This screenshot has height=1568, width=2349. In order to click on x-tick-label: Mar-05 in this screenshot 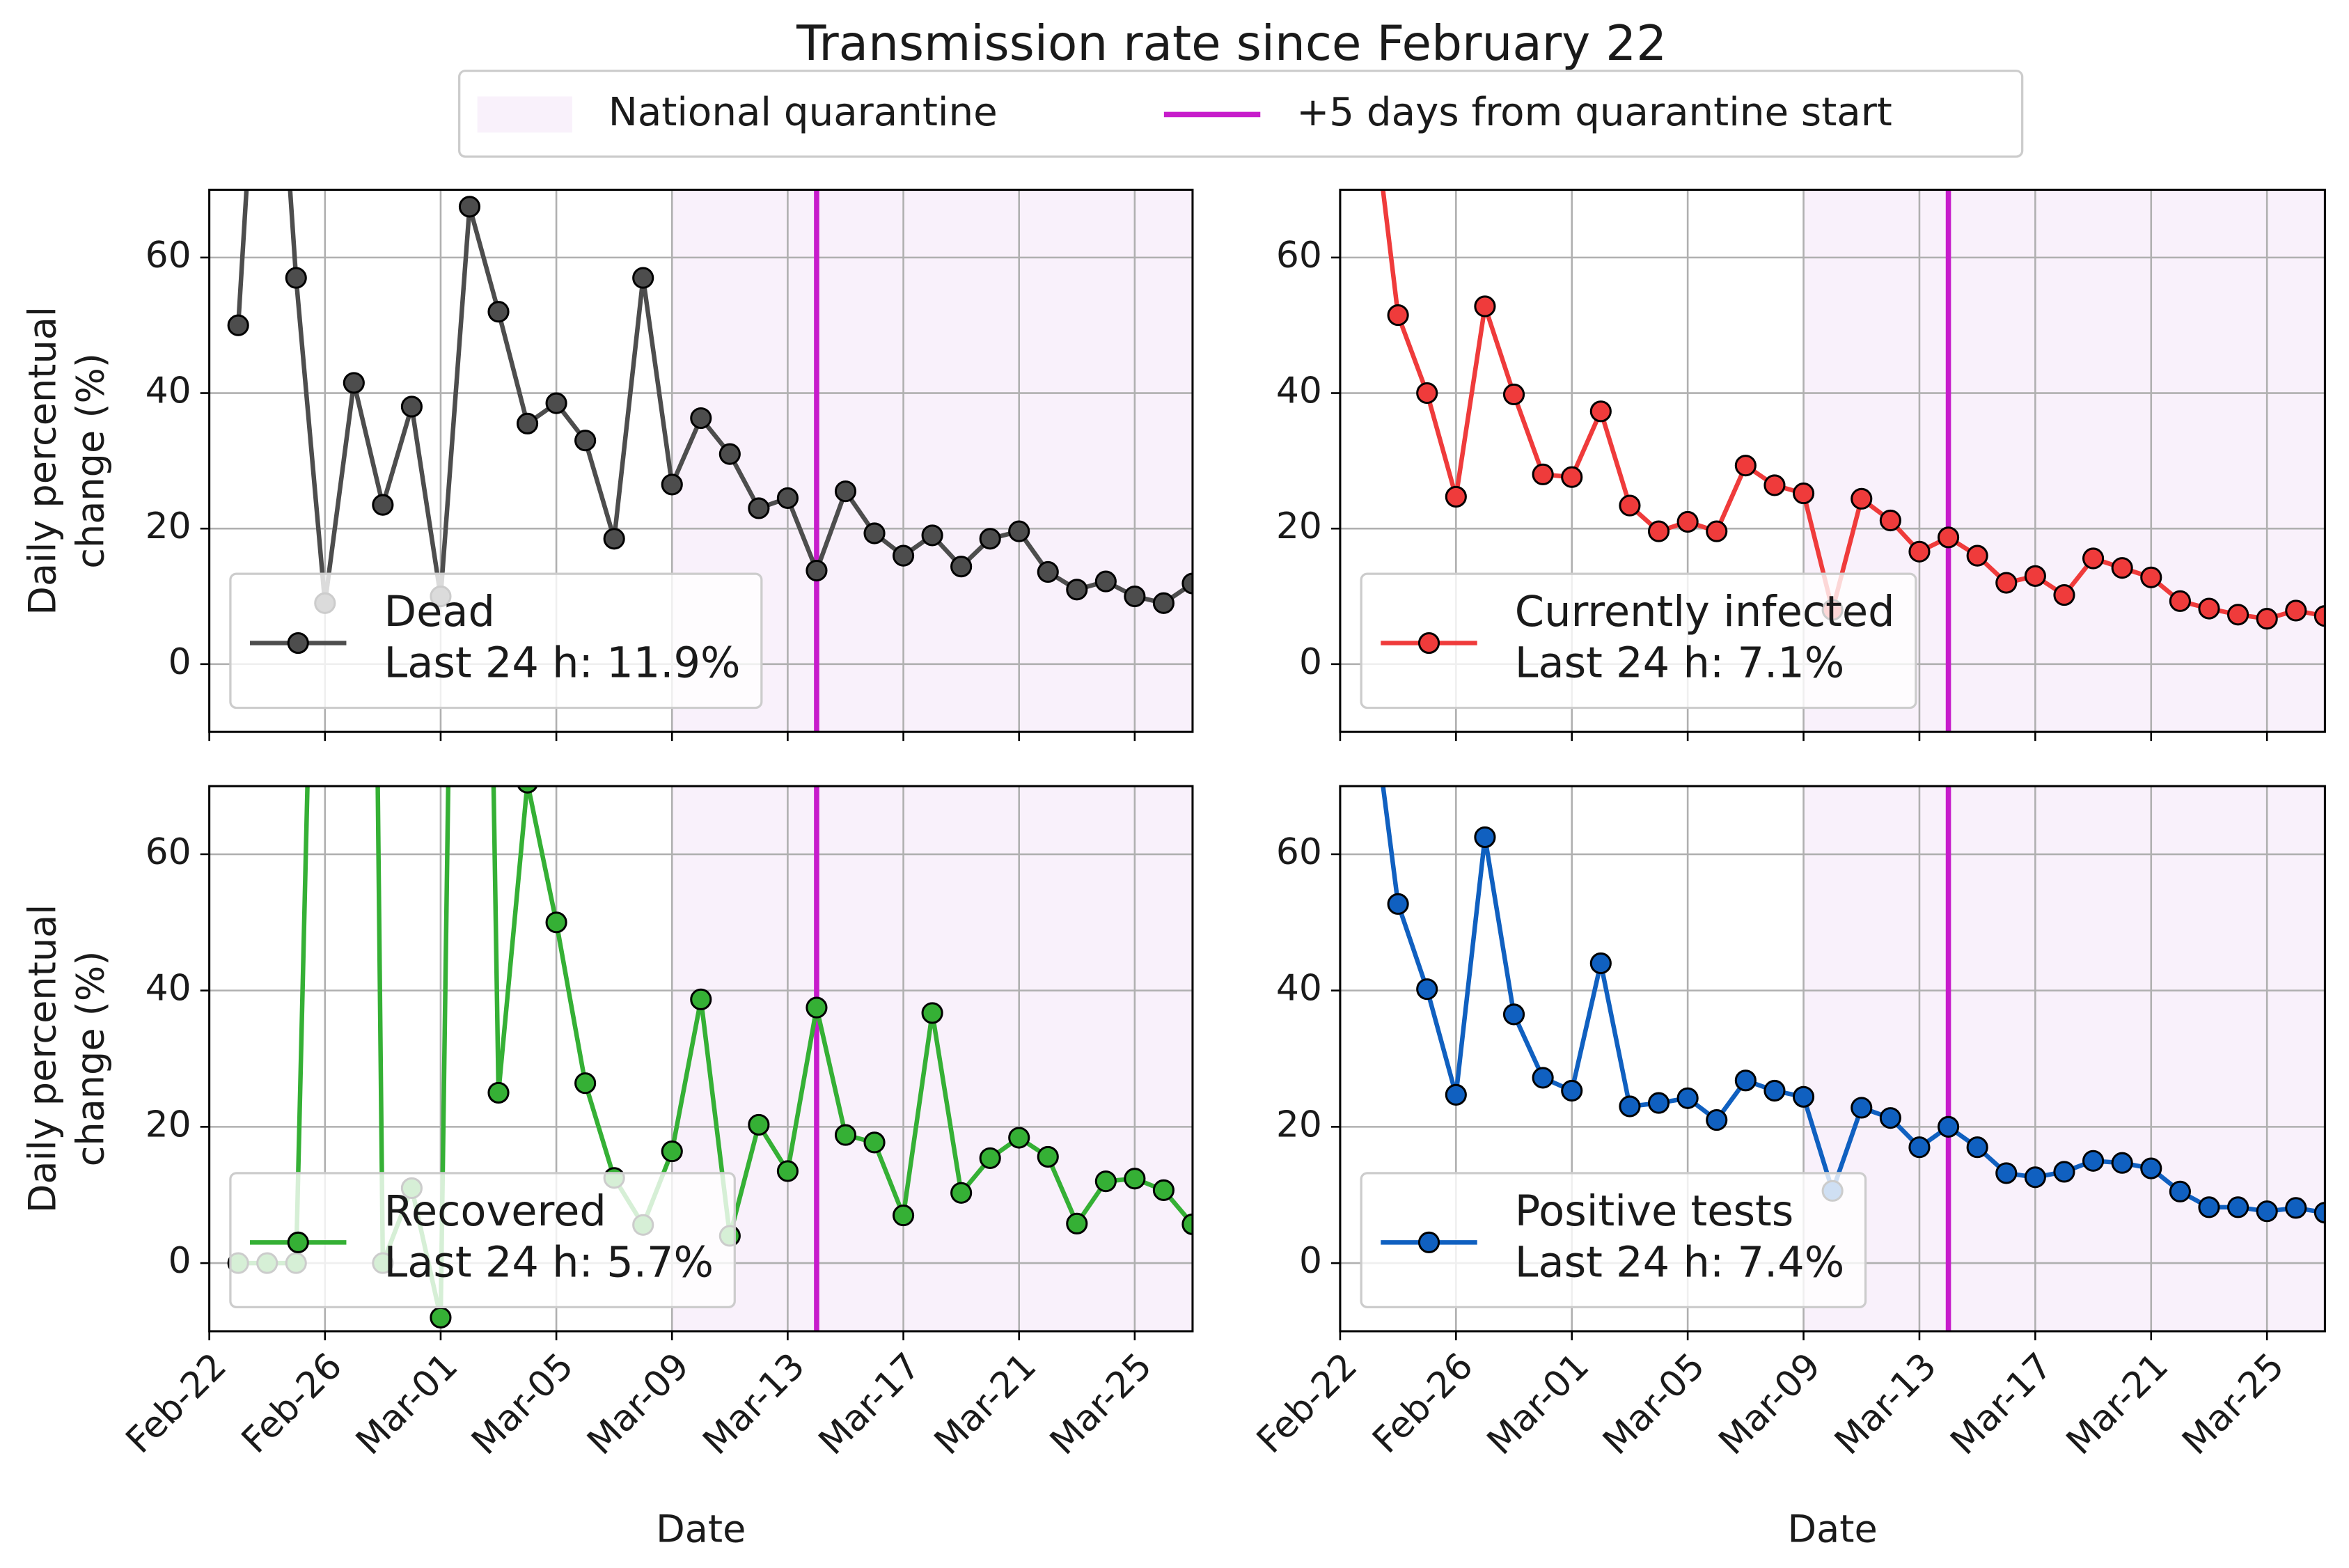, I will do `click(522, 1404)`.